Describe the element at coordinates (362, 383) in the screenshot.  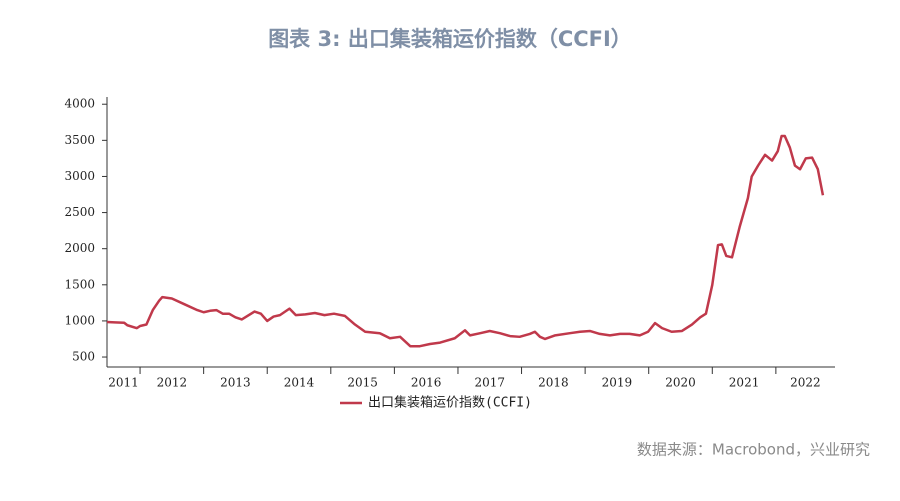
I see `x-tick-label: 2015` at that location.